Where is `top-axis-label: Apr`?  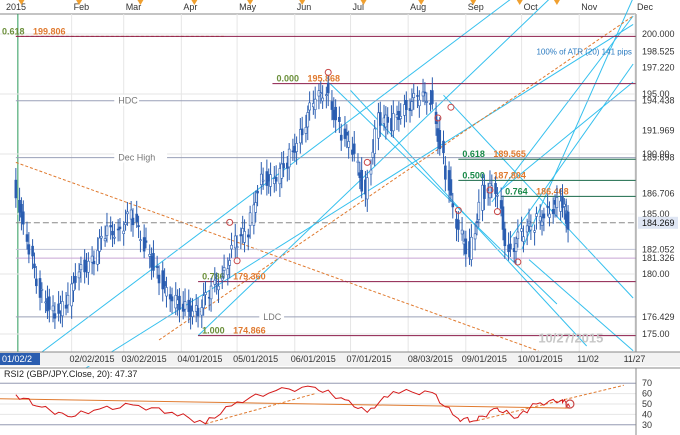
top-axis-label: Apr is located at coordinates (190, 7).